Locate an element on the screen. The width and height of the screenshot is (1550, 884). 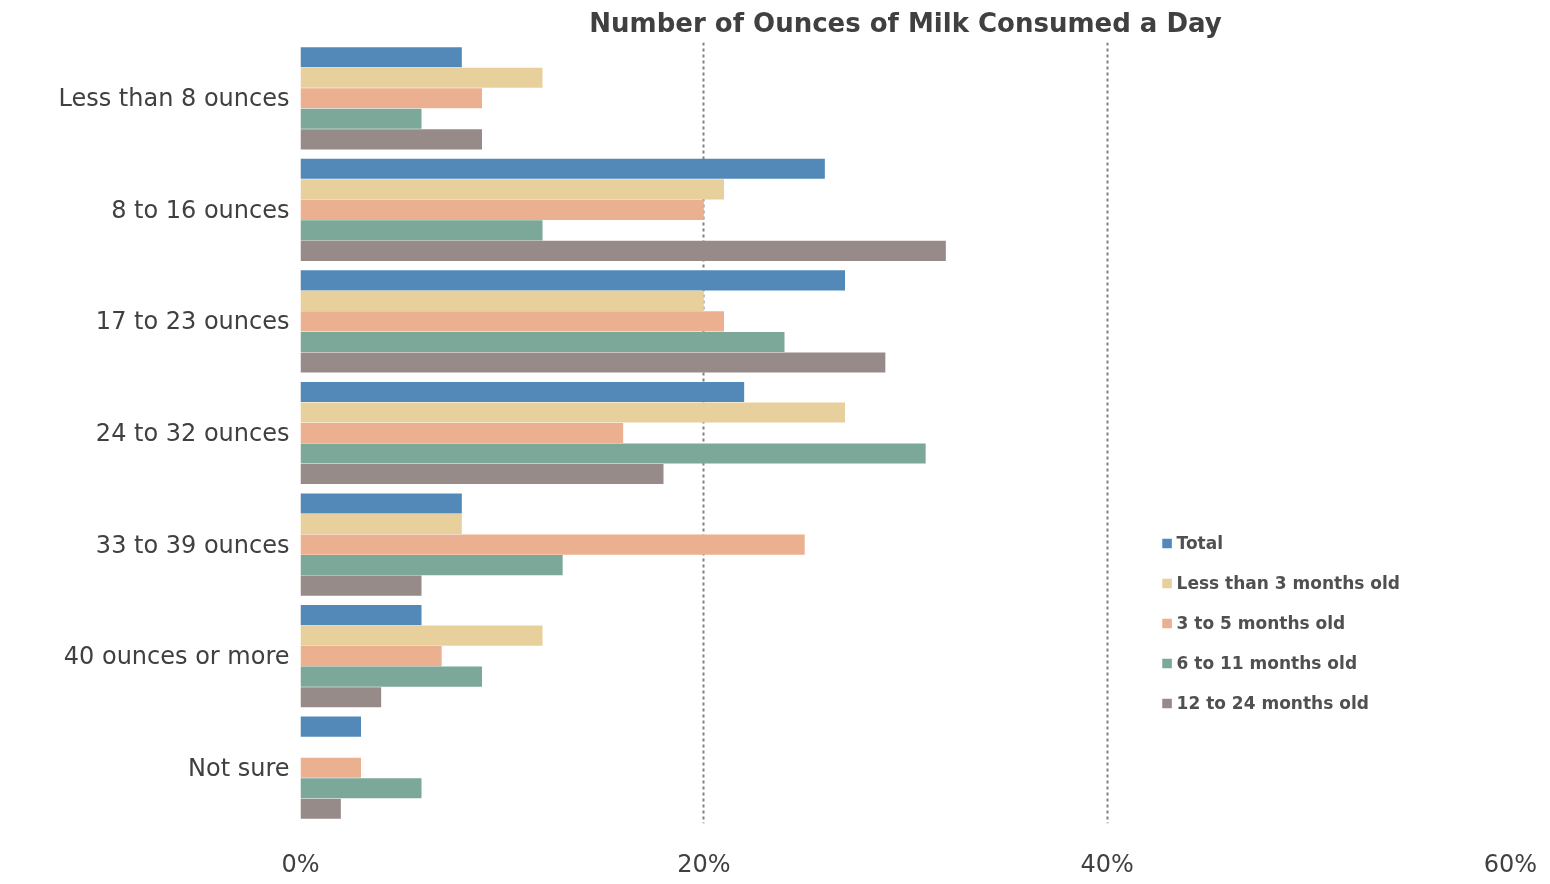
y-tick-label: 24 to 32 ounces is located at coordinates (192, 433).